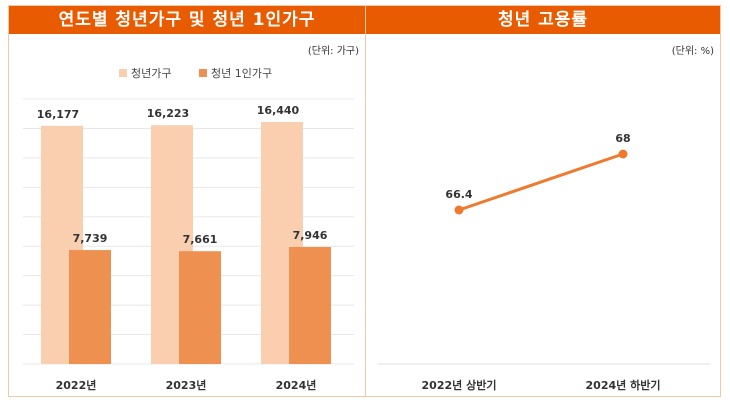  What do you see at coordinates (200, 239) in the screenshot?
I see `data-label: 7,661` at bounding box center [200, 239].